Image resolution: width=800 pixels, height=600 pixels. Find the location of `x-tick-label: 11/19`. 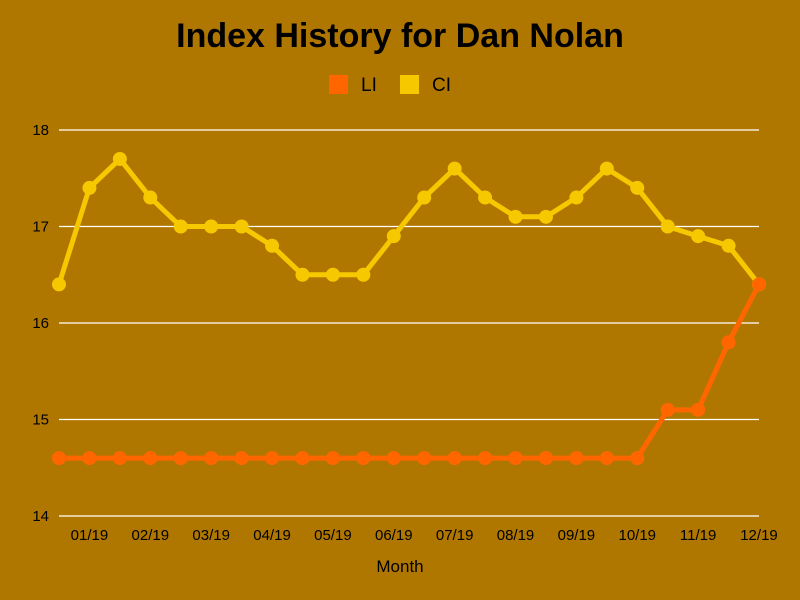

x-tick-label: 11/19 is located at coordinates (698, 535).